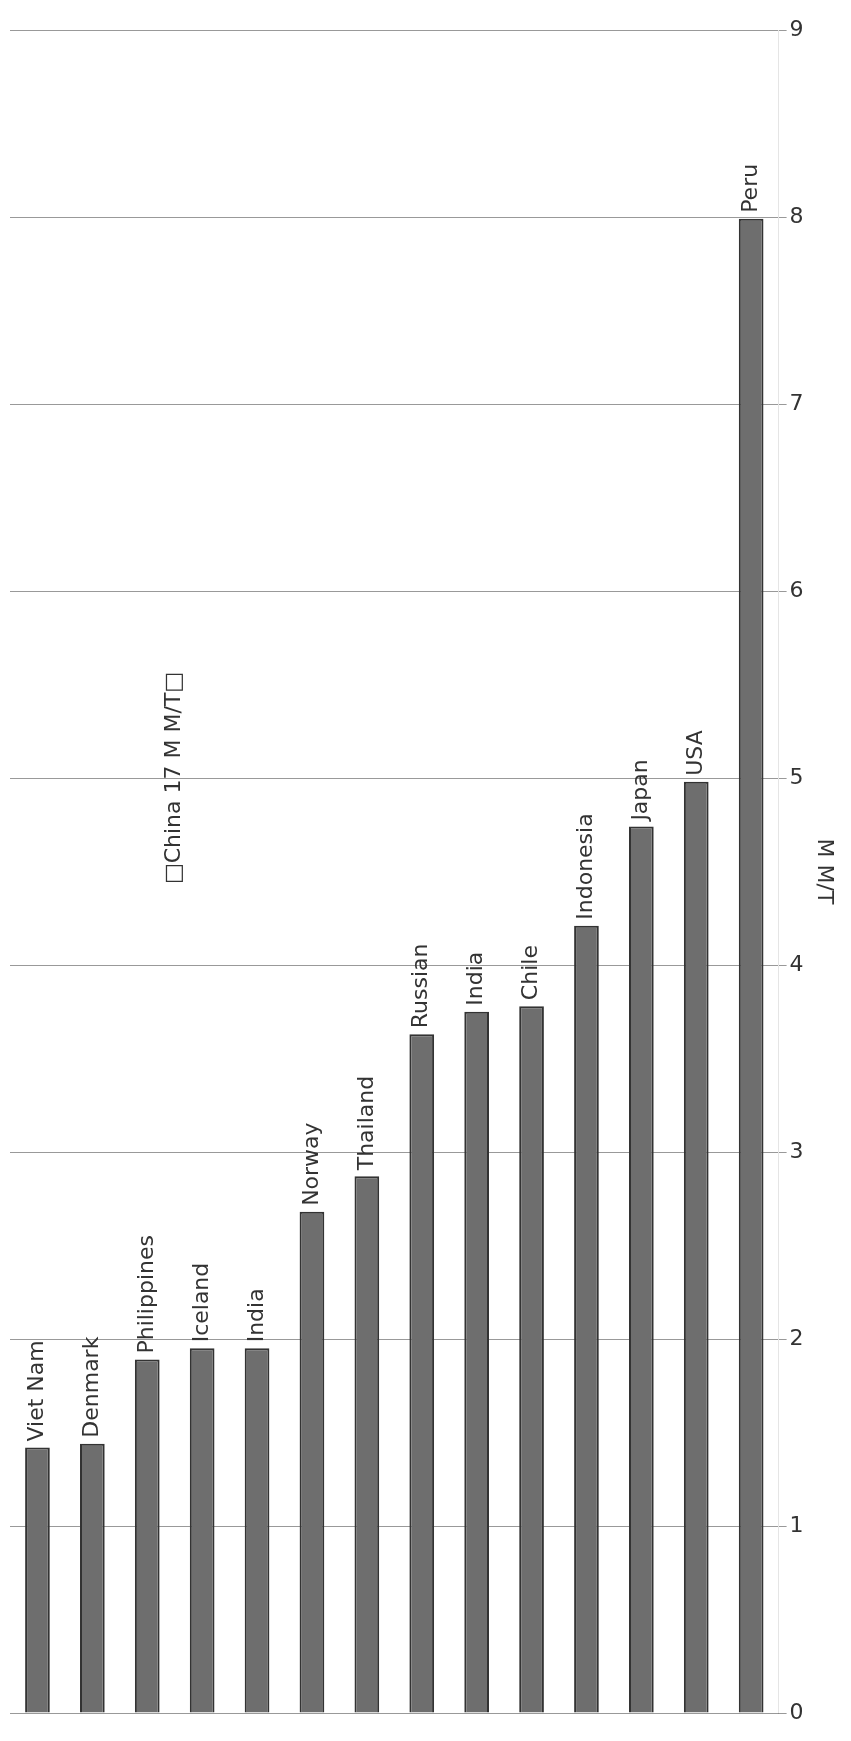  I want to click on x-tick-label: Japan, so click(640, 791).